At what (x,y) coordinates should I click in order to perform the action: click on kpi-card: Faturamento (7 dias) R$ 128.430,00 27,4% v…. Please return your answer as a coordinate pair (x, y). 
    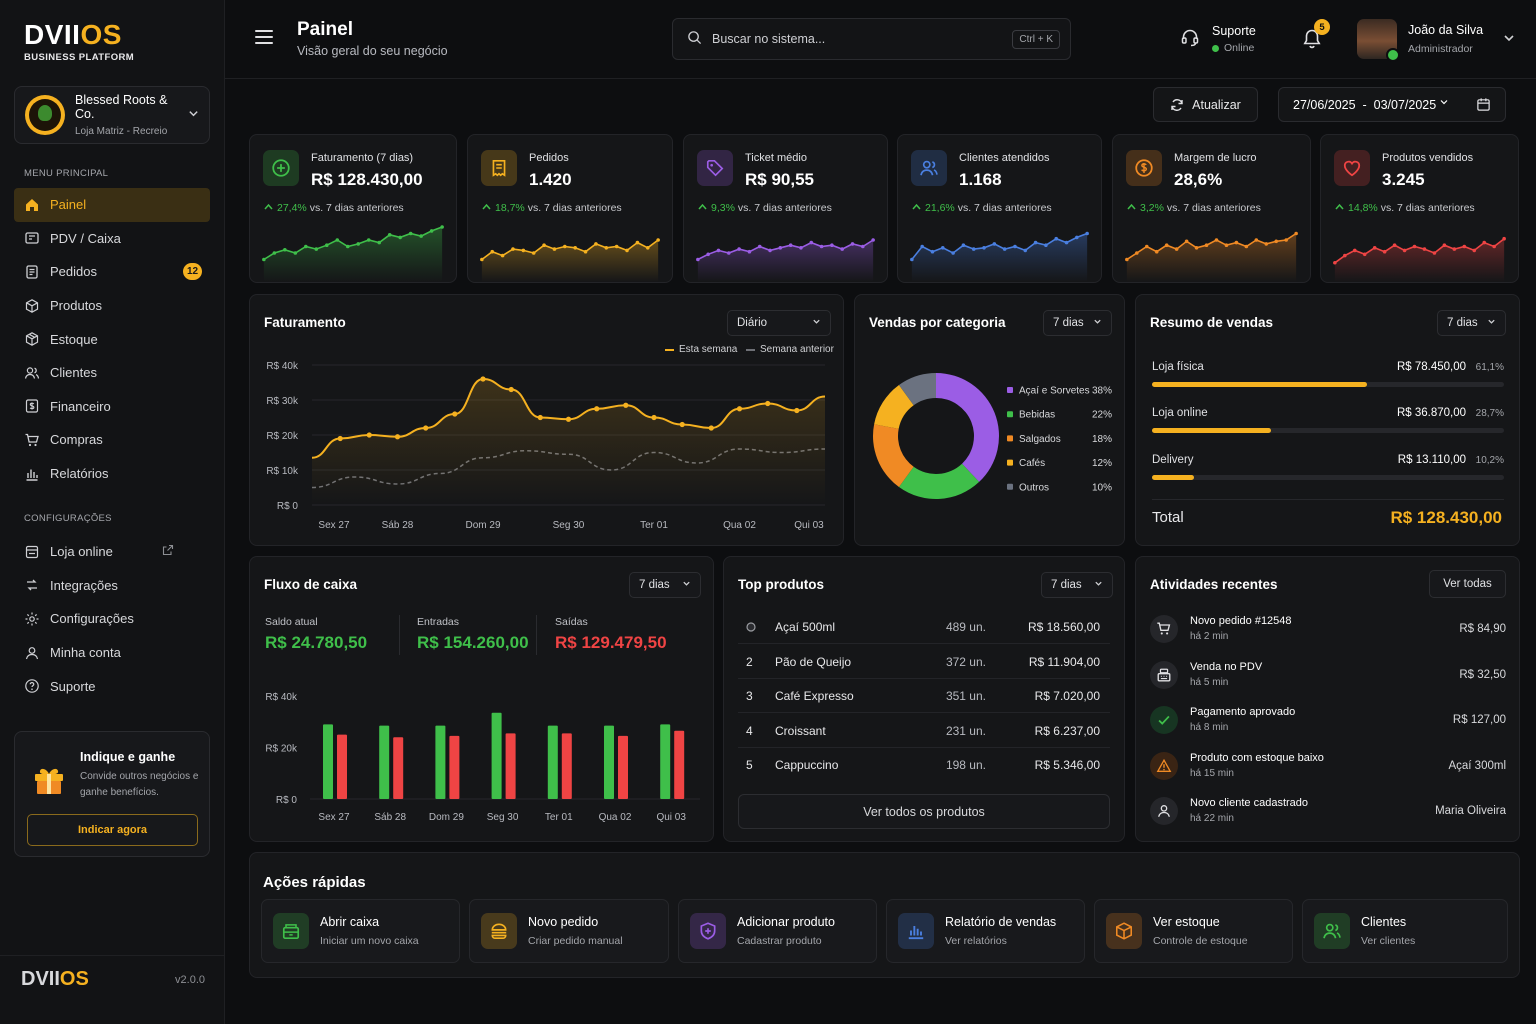
    Looking at the image, I should click on (353, 208).